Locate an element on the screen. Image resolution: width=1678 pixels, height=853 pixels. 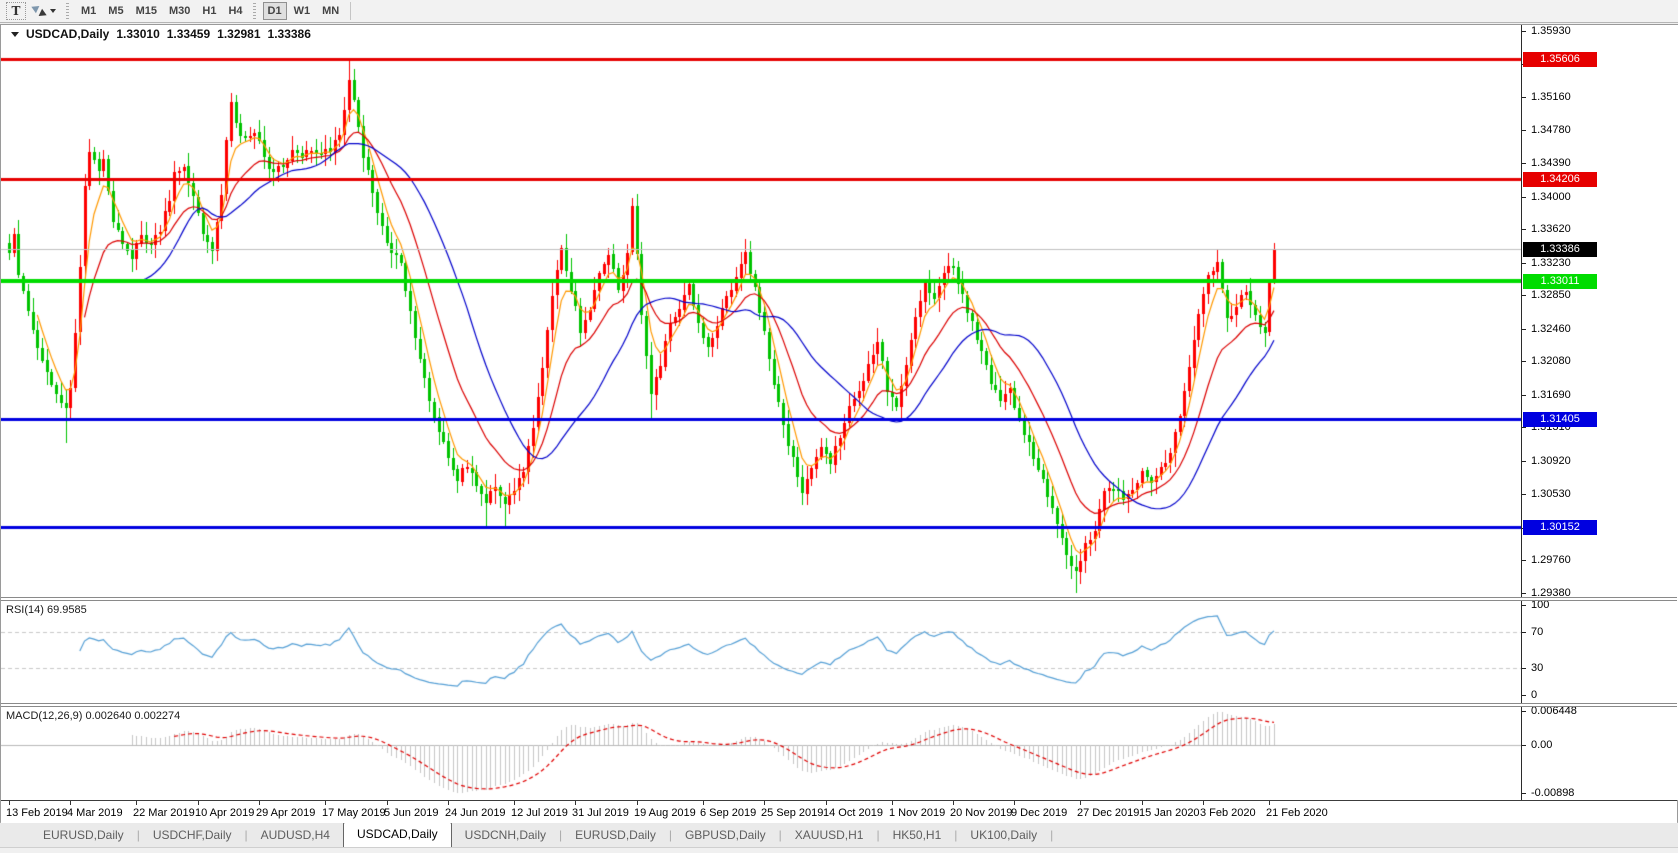
date-axis-label: 24 Jun 2019 is located at coordinates (475, 813).